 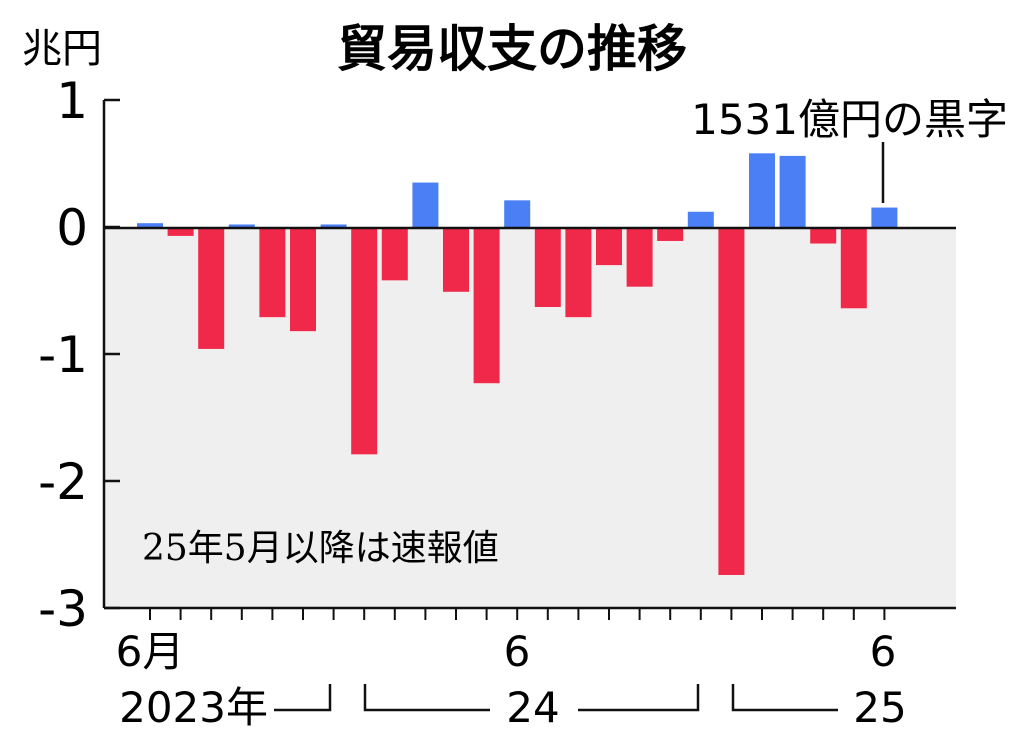 I want to click on y-tick-group: 1 0 -1 -2 -3, so click(x=79, y=355).